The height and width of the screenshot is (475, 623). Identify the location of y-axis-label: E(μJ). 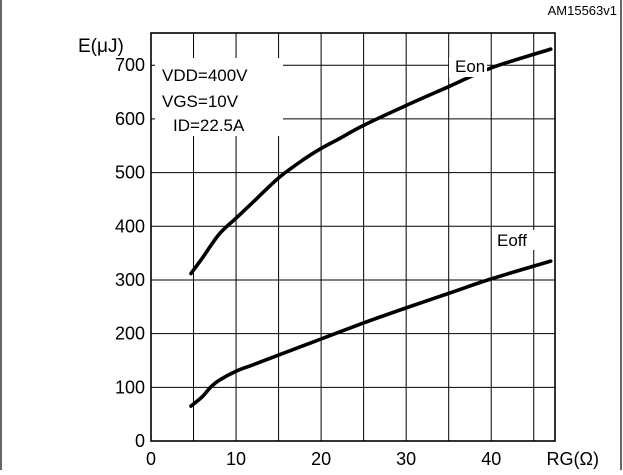
(101, 46).